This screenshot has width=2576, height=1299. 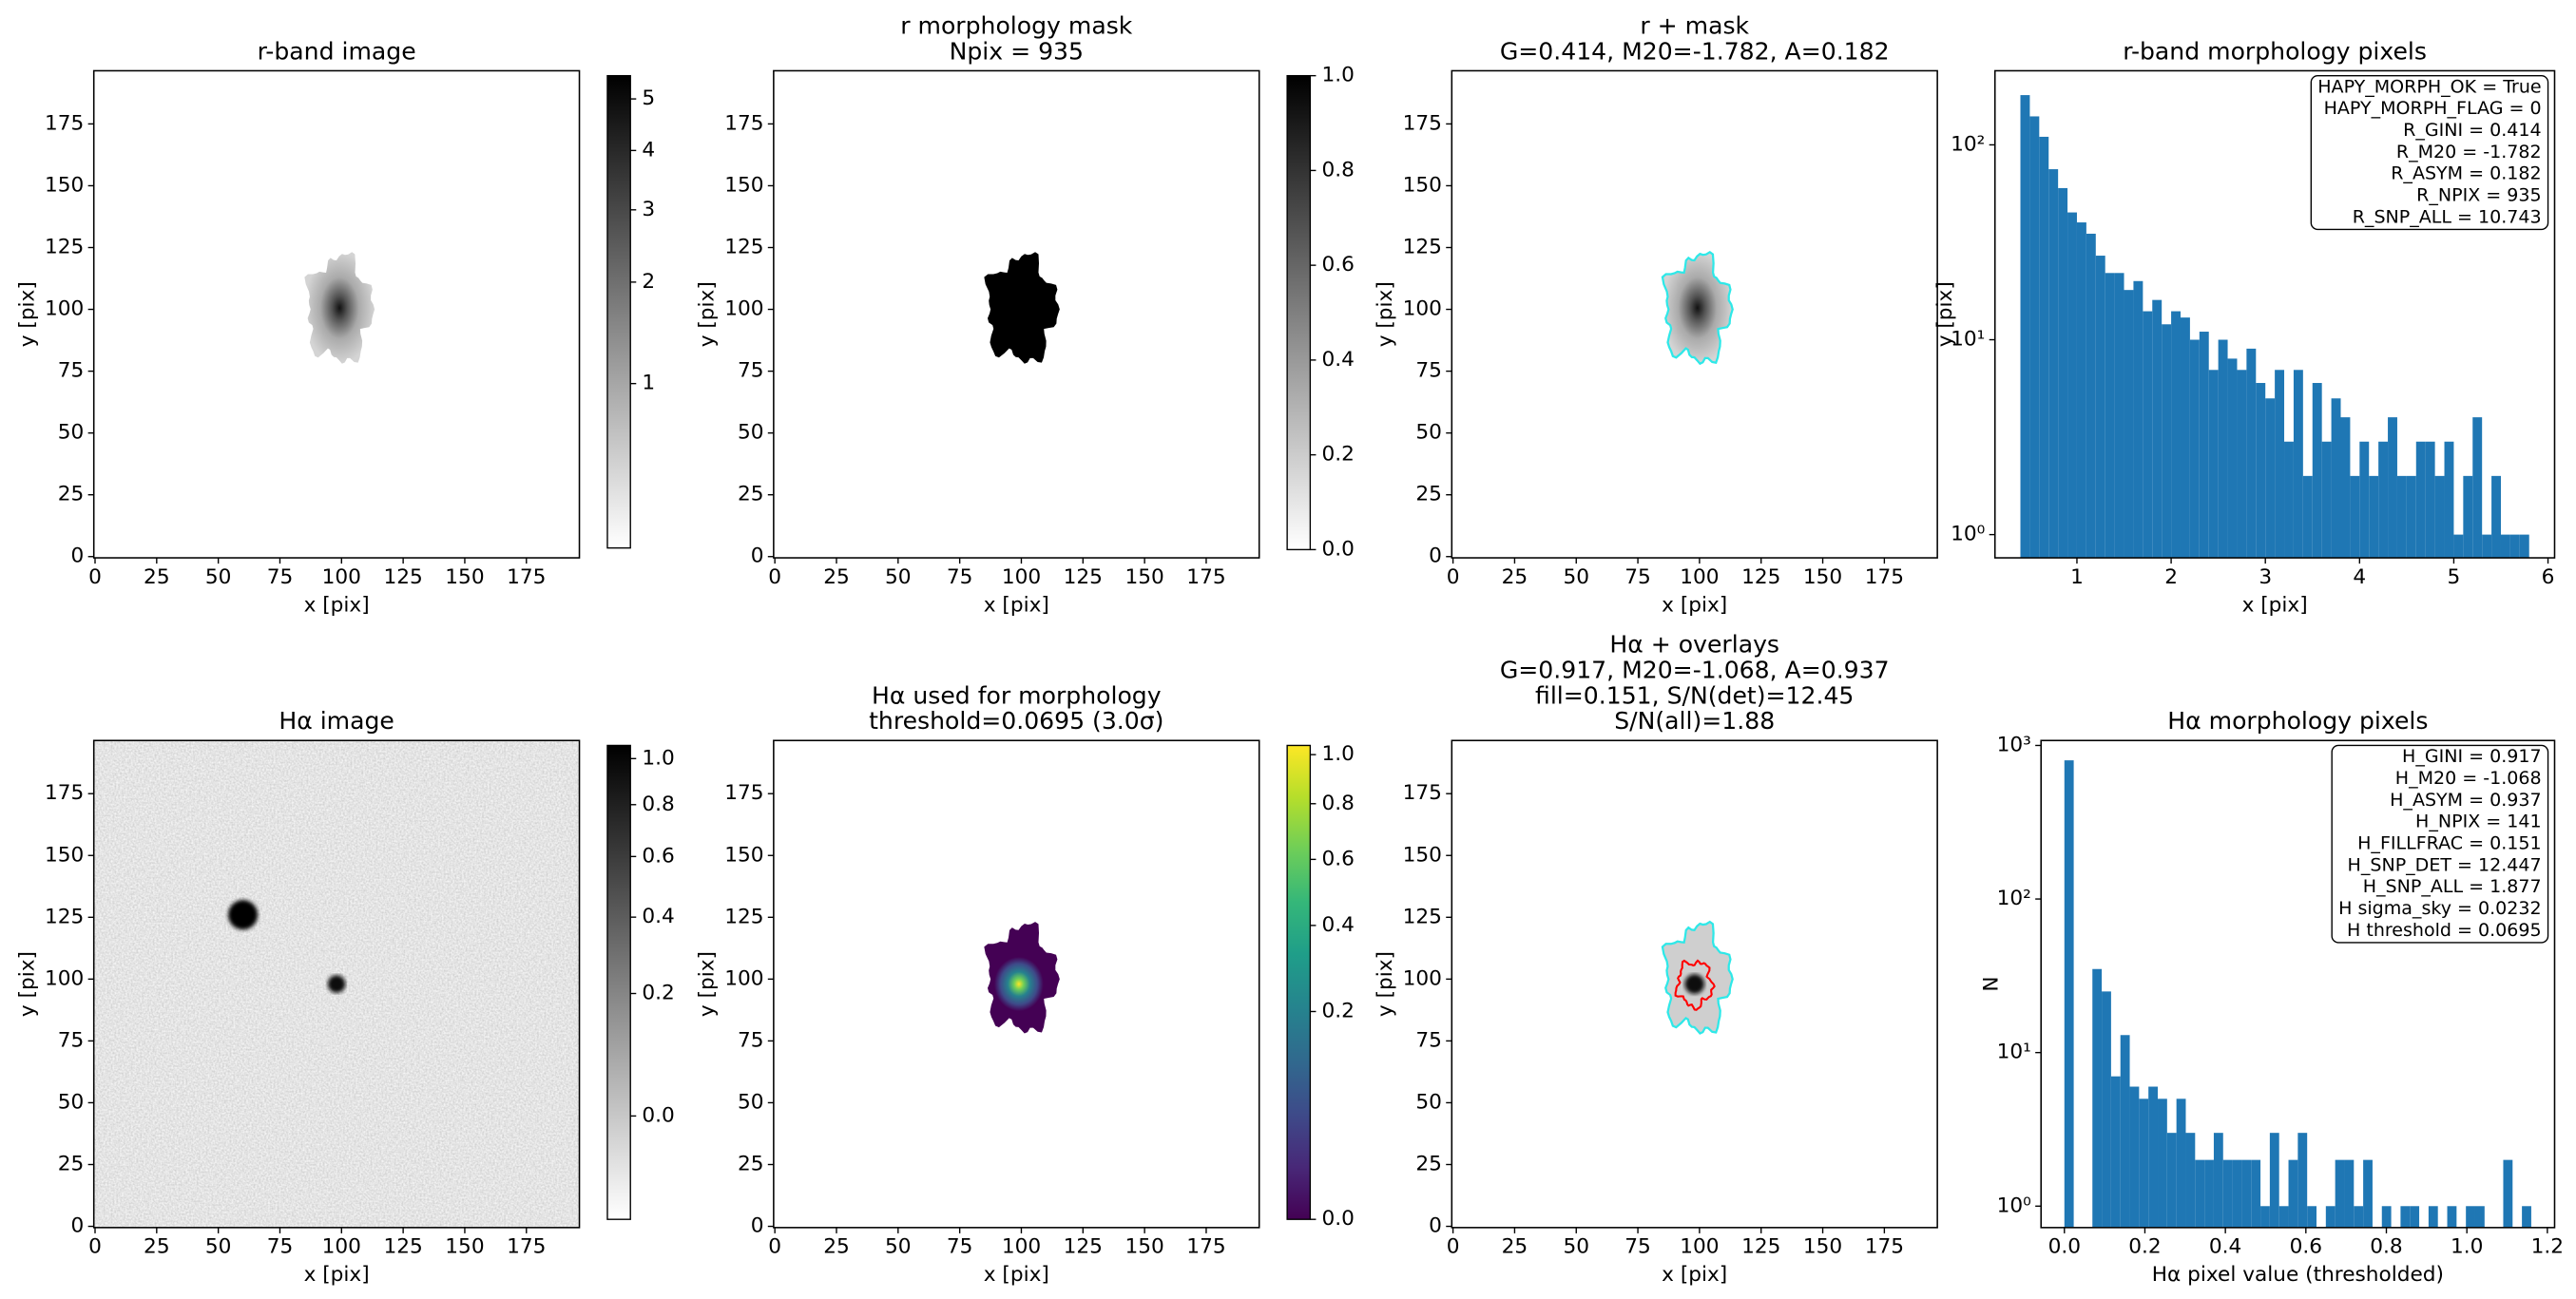 I want to click on chart-title: fill=0.151, S/N(det)=12.45, so click(x=1694, y=695).